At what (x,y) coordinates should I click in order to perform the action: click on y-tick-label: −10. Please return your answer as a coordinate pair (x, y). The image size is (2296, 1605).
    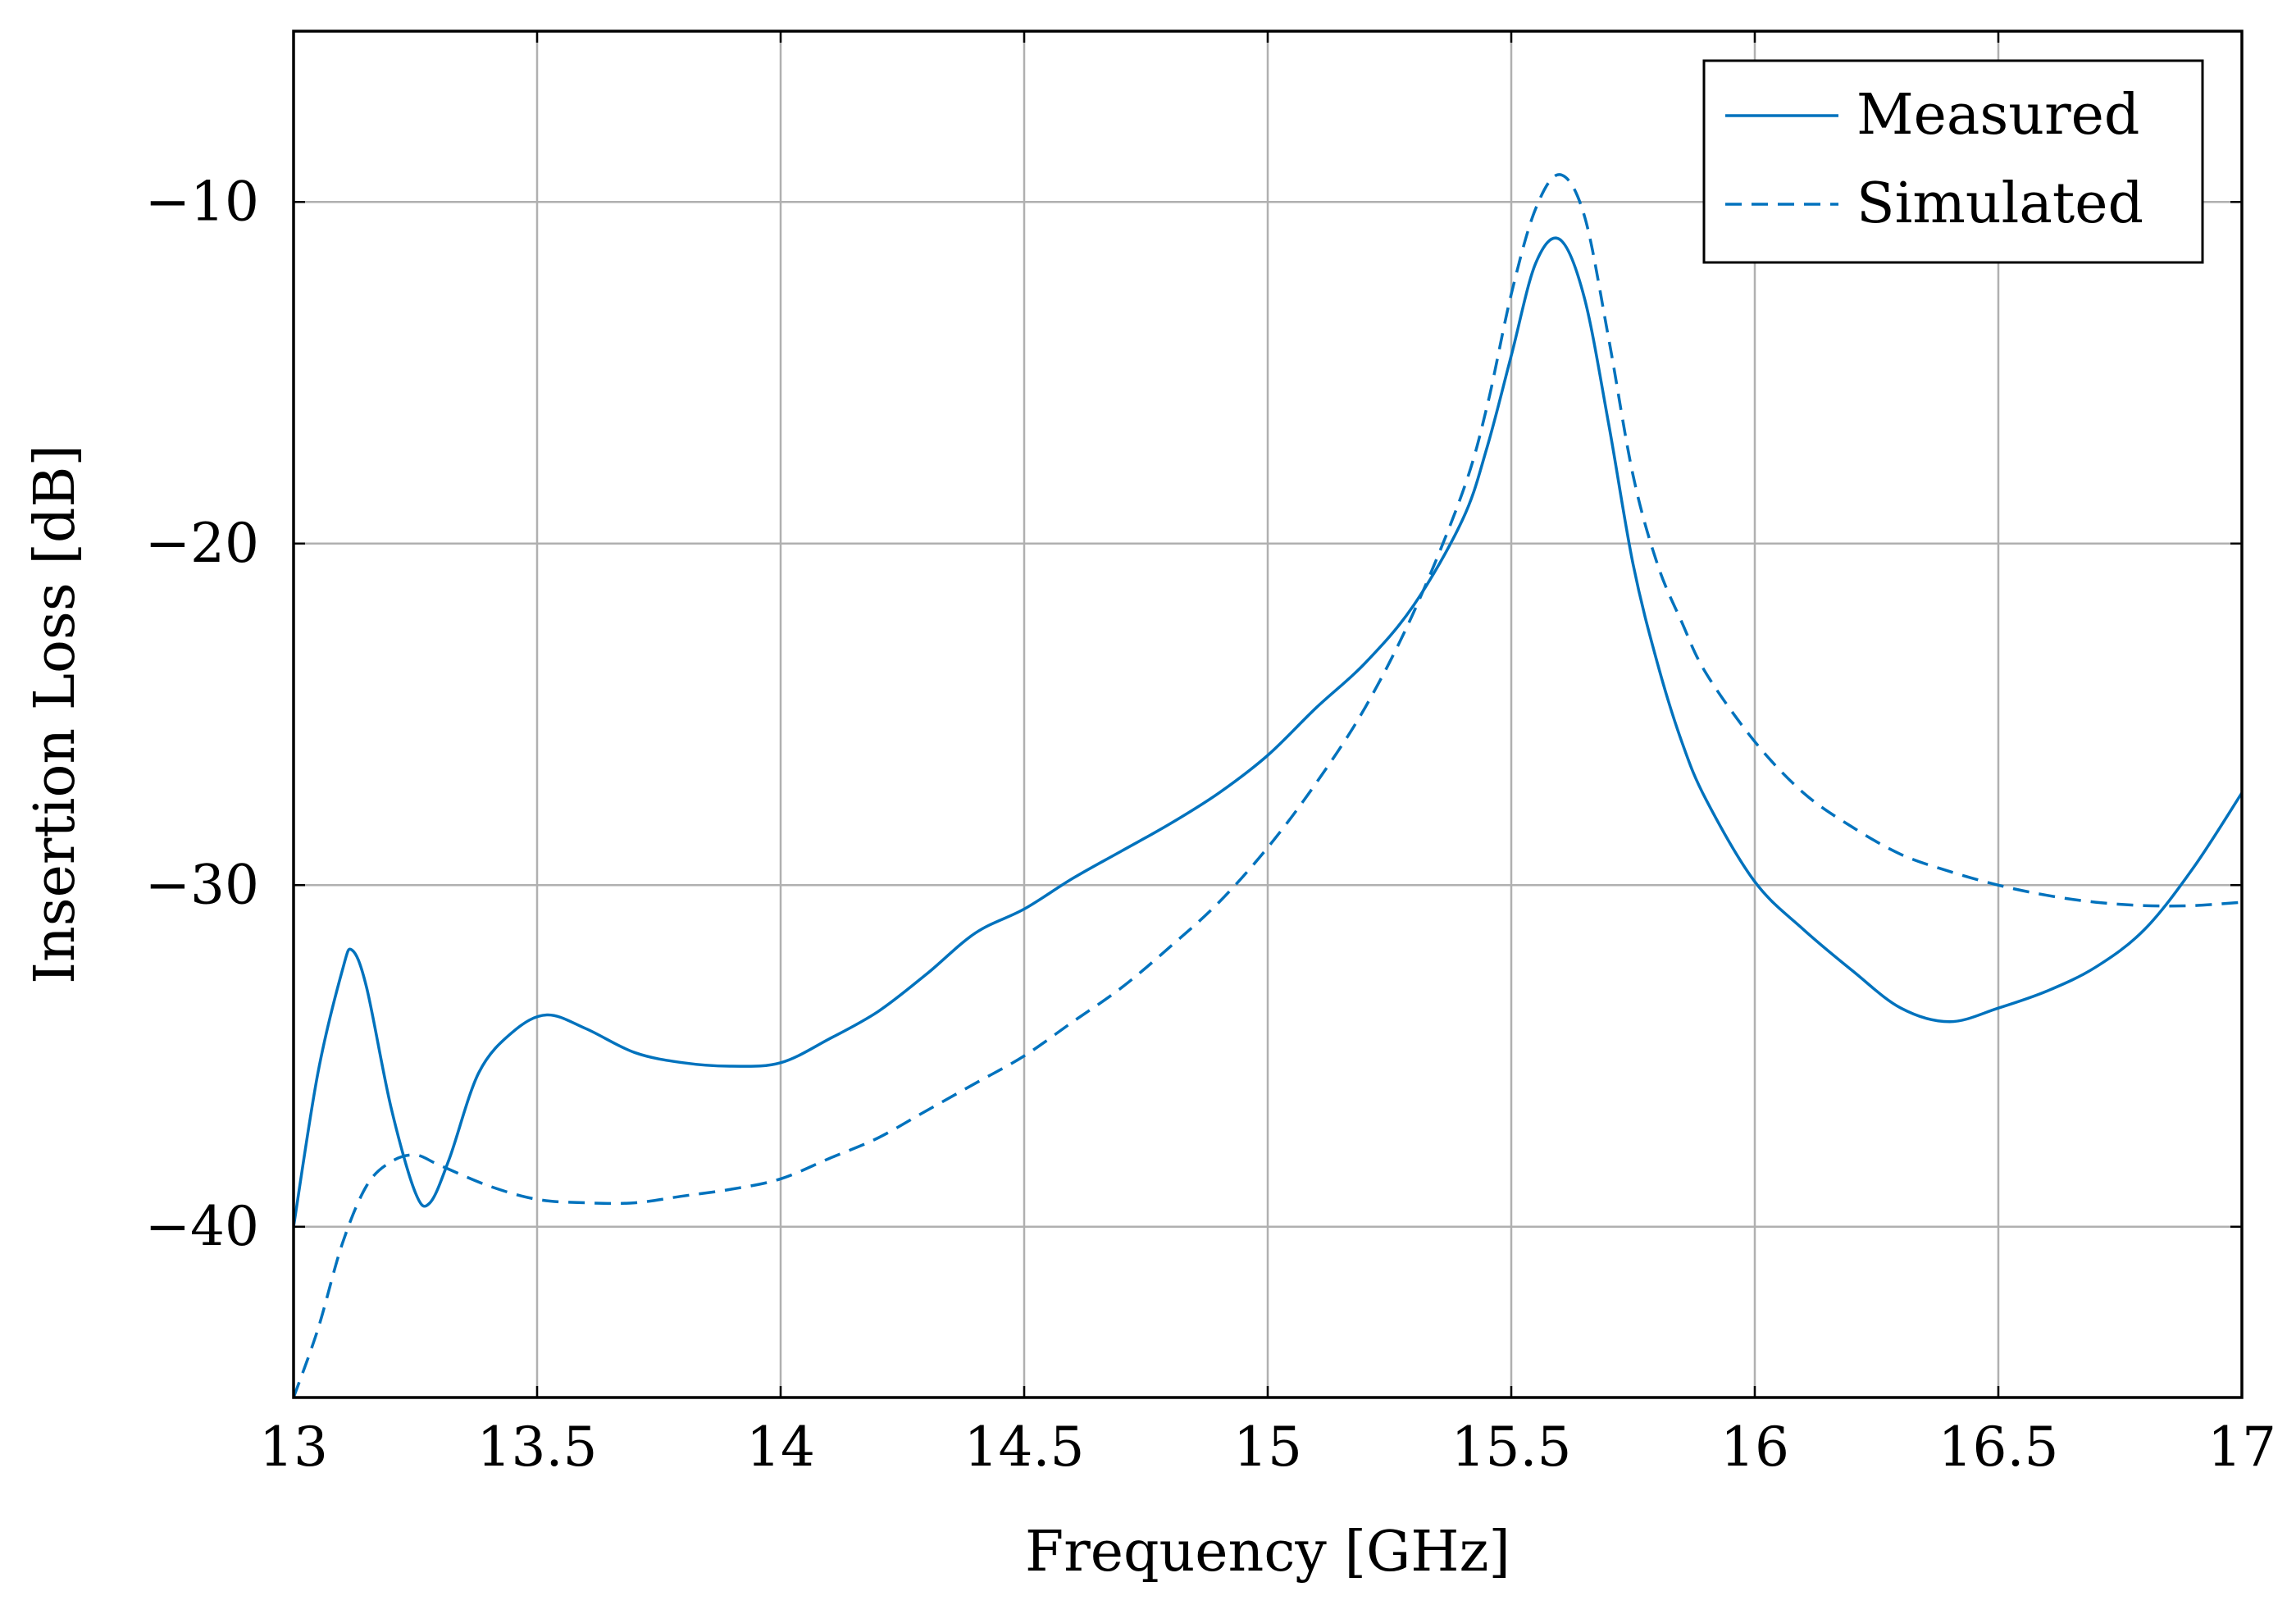
    Looking at the image, I should click on (202, 201).